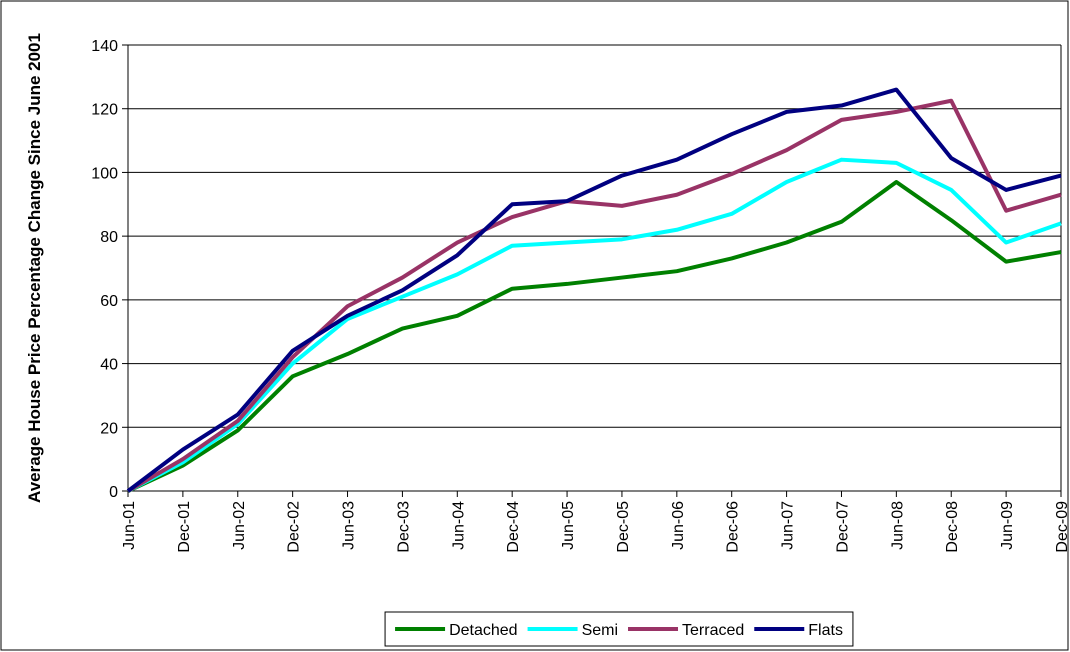  Describe the element at coordinates (113, 492) in the screenshot. I see `y-tick-label: 0` at that location.